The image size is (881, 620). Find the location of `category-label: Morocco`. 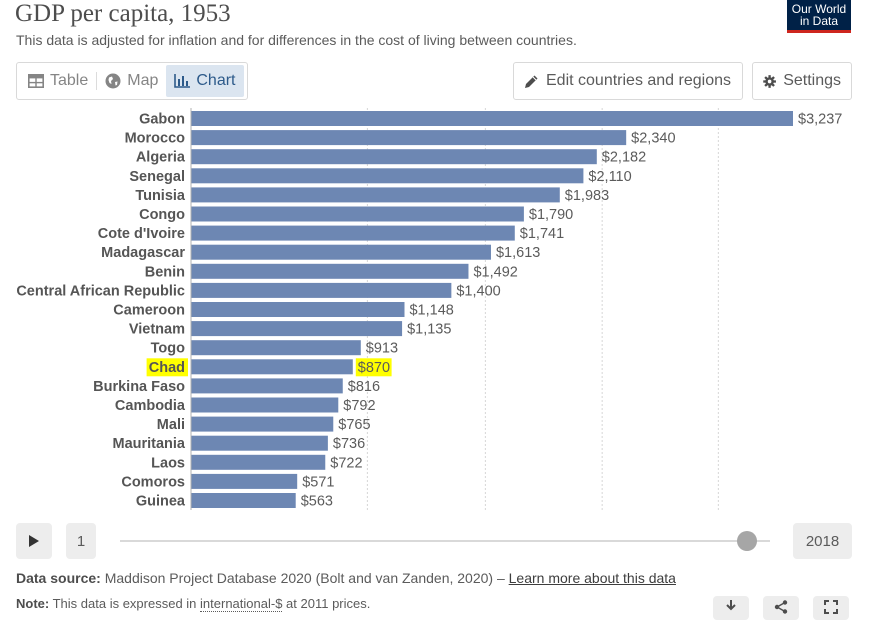

category-label: Morocco is located at coordinates (155, 139).